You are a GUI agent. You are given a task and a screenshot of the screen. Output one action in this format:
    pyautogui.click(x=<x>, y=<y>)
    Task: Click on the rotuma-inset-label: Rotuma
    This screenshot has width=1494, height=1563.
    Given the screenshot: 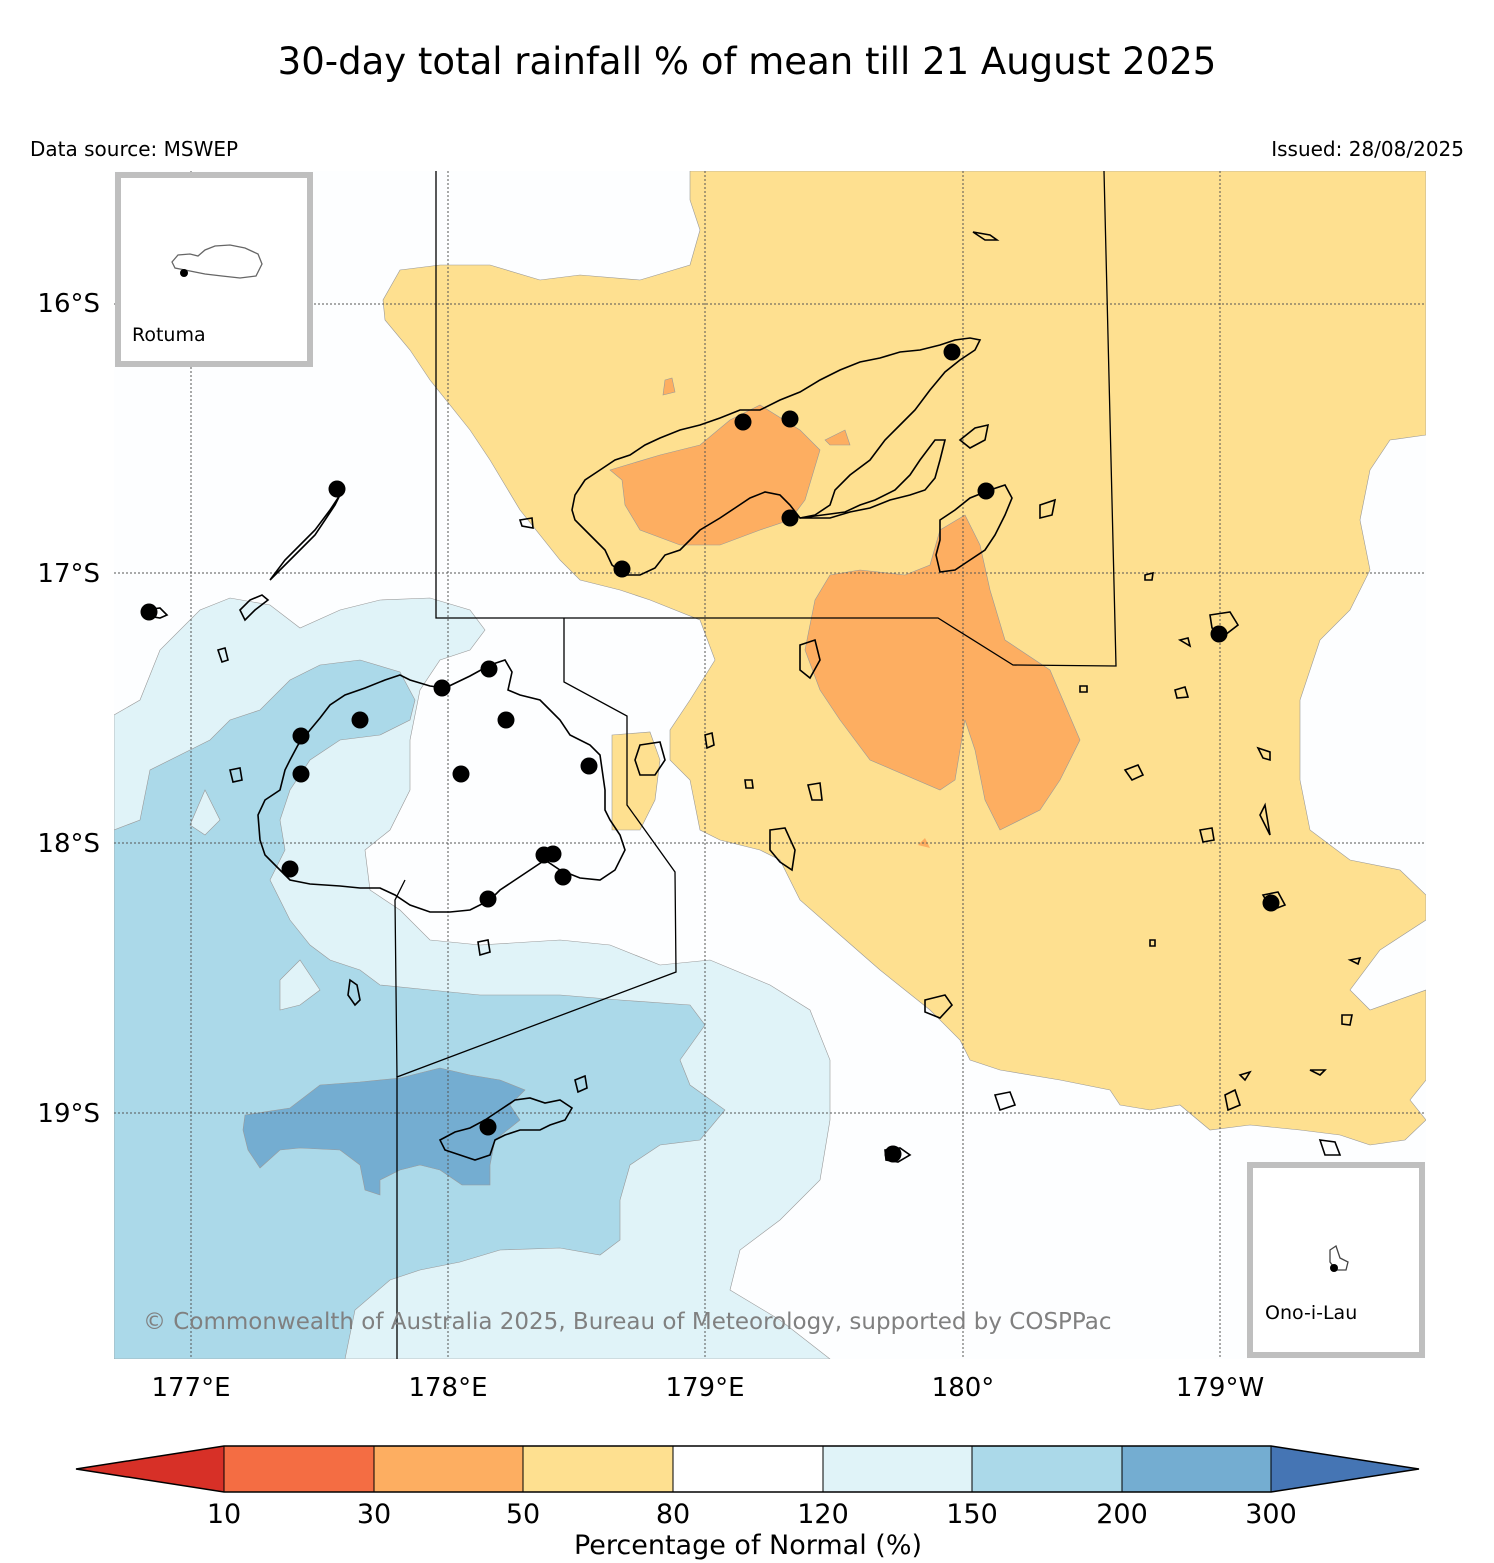 What is the action you would take?
    pyautogui.click(x=169, y=335)
    